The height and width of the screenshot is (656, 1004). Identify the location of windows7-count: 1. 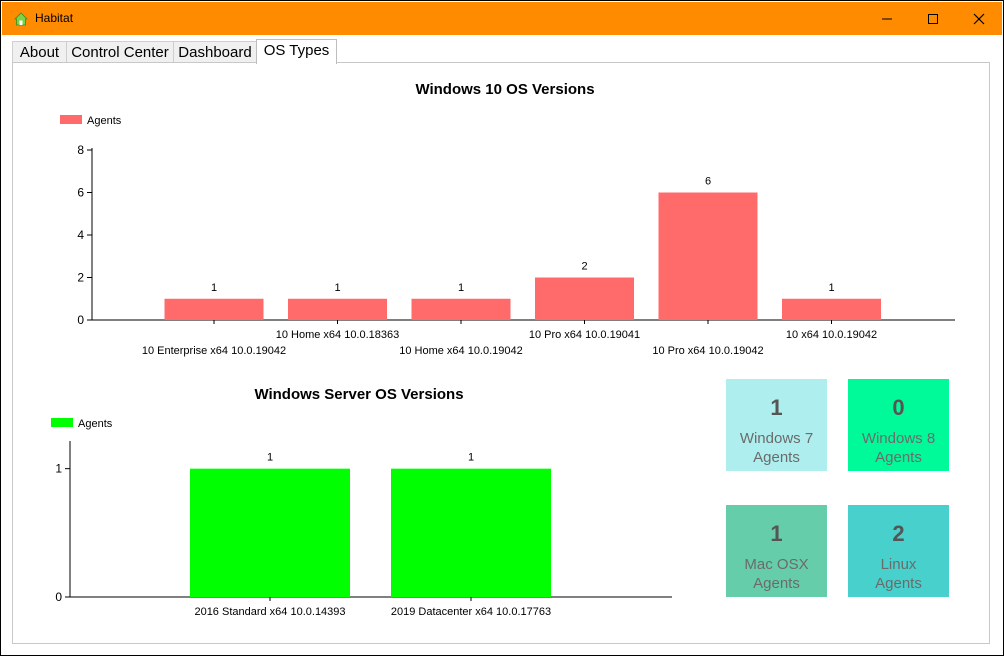
(776, 407).